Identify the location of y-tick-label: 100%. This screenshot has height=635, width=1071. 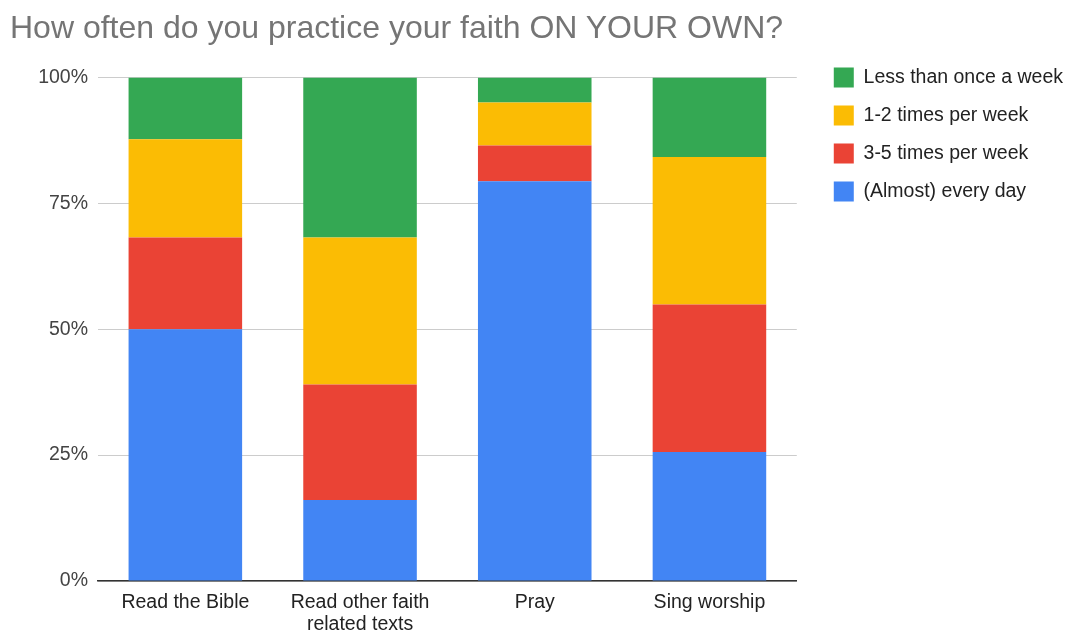
(63, 75).